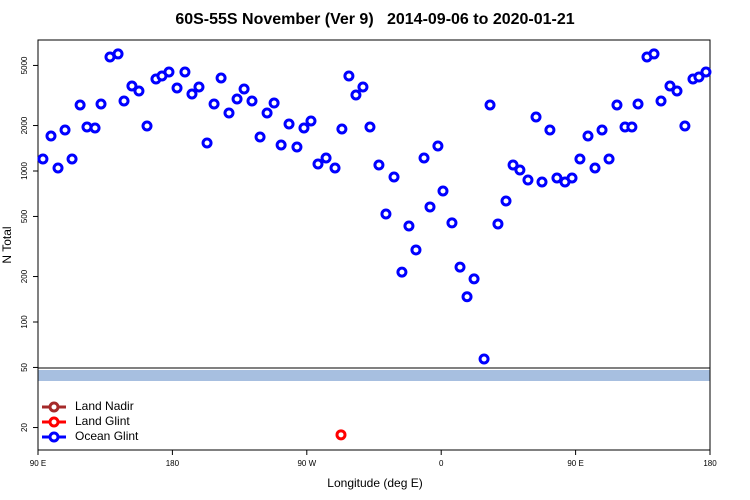  Describe the element at coordinates (7, 244) in the screenshot. I see `y-axis-label: N Total` at that location.